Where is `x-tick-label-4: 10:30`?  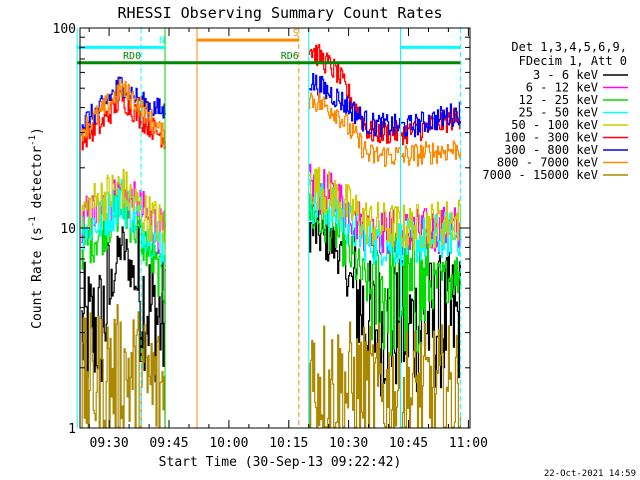
x-tick-label-4: 10:30 is located at coordinates (348, 443).